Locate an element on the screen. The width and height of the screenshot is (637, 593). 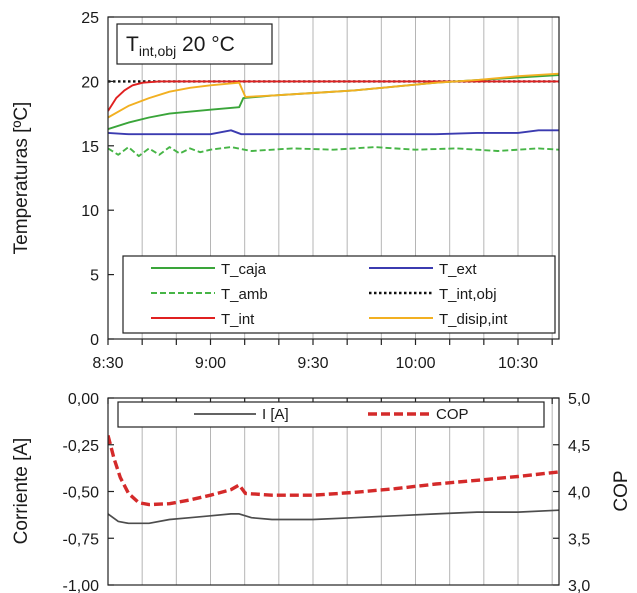
legend-label-t-amb: T_amb is located at coordinates (244, 294).